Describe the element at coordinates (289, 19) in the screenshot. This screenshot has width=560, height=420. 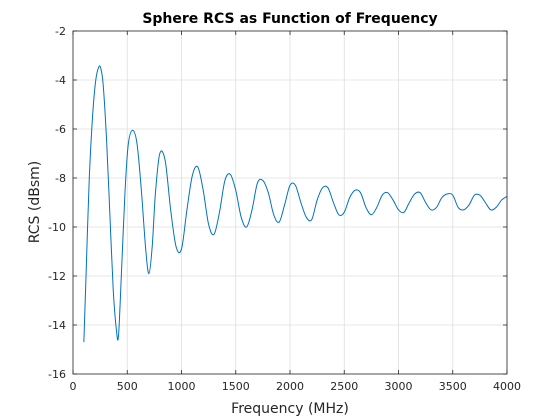
I see `chart-title: Sphere RCS as Function of Frequency` at that location.